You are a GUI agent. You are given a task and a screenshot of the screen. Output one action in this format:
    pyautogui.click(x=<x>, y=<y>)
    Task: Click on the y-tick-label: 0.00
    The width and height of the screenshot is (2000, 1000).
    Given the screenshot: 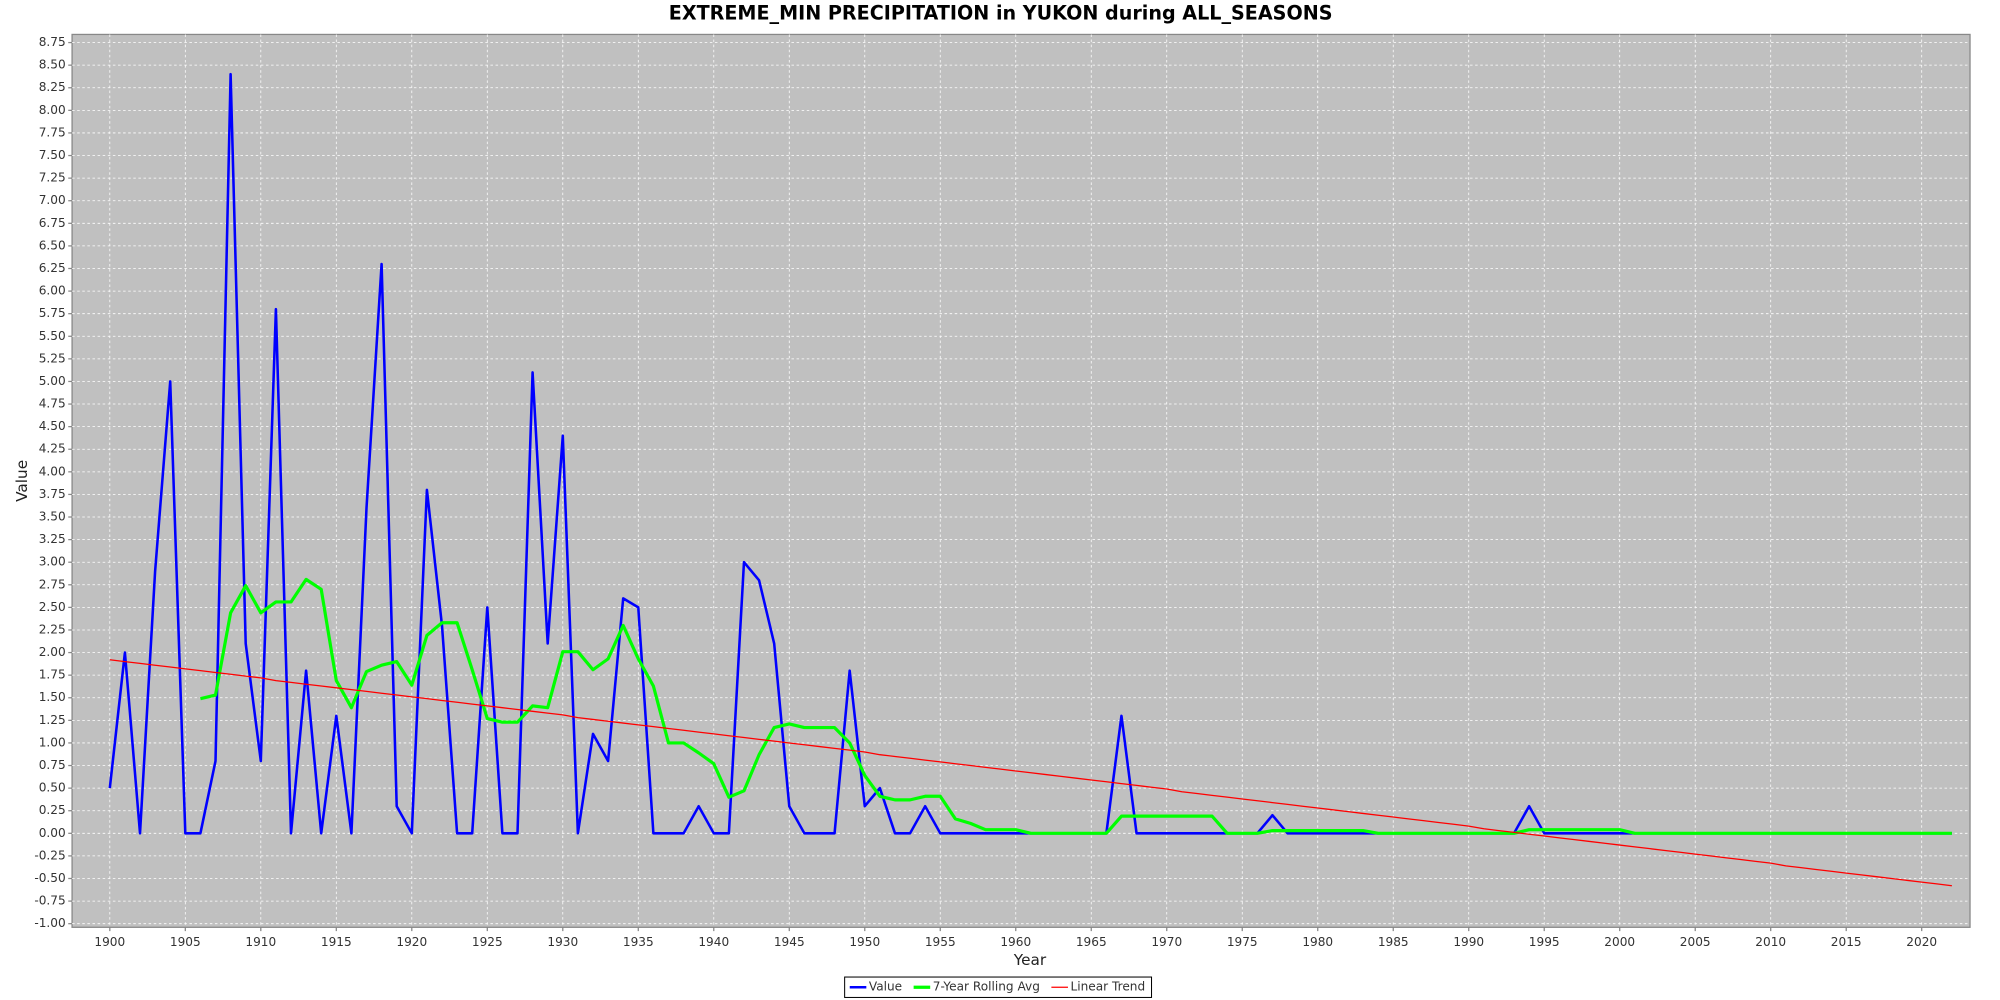 What is the action you would take?
    pyautogui.click(x=52, y=833)
    